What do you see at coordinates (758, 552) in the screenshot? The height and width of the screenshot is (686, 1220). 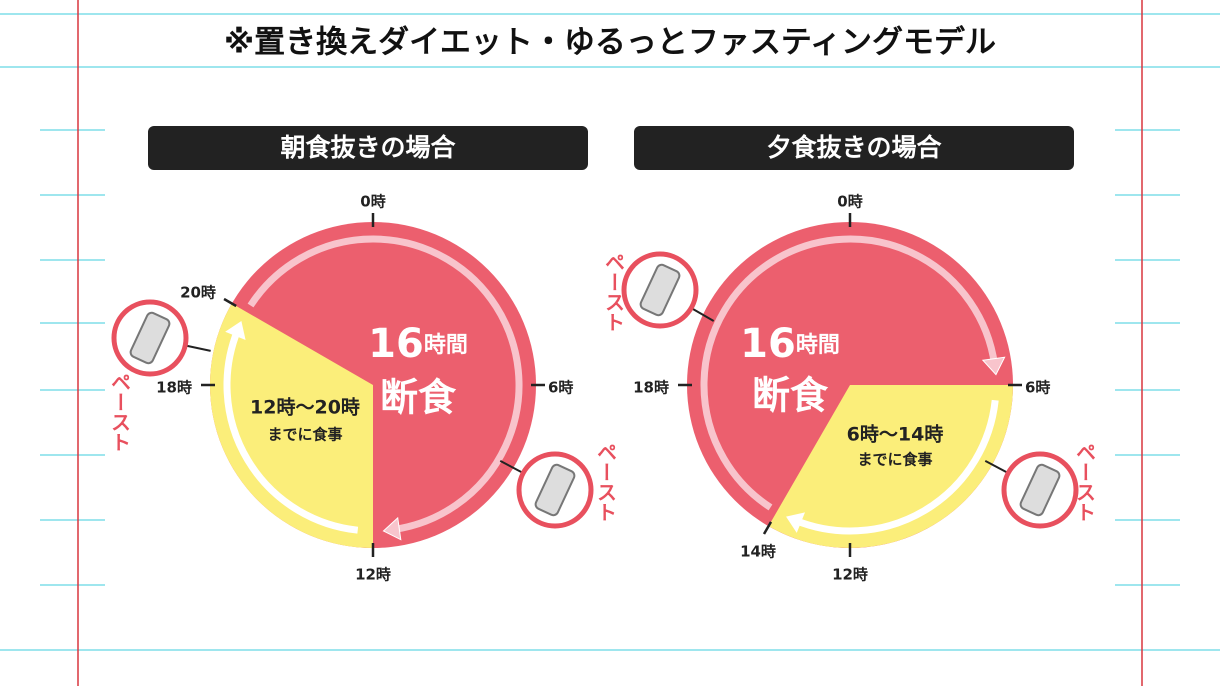 I see `hour-label: 14時` at bounding box center [758, 552].